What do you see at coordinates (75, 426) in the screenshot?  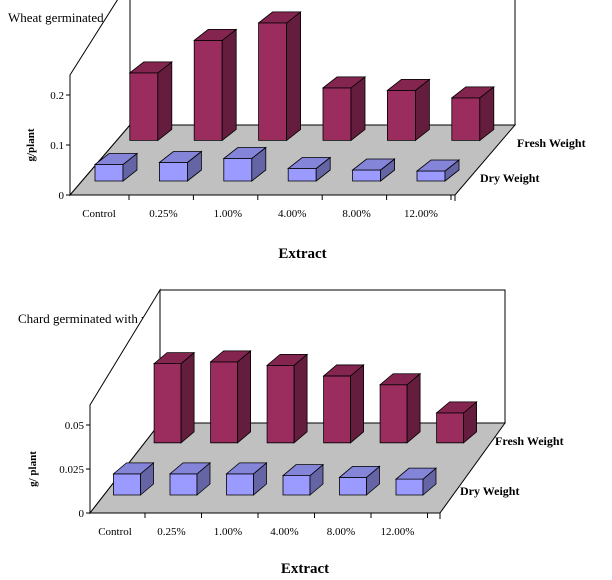 I see `y-tick-label: 0.05` at bounding box center [75, 426].